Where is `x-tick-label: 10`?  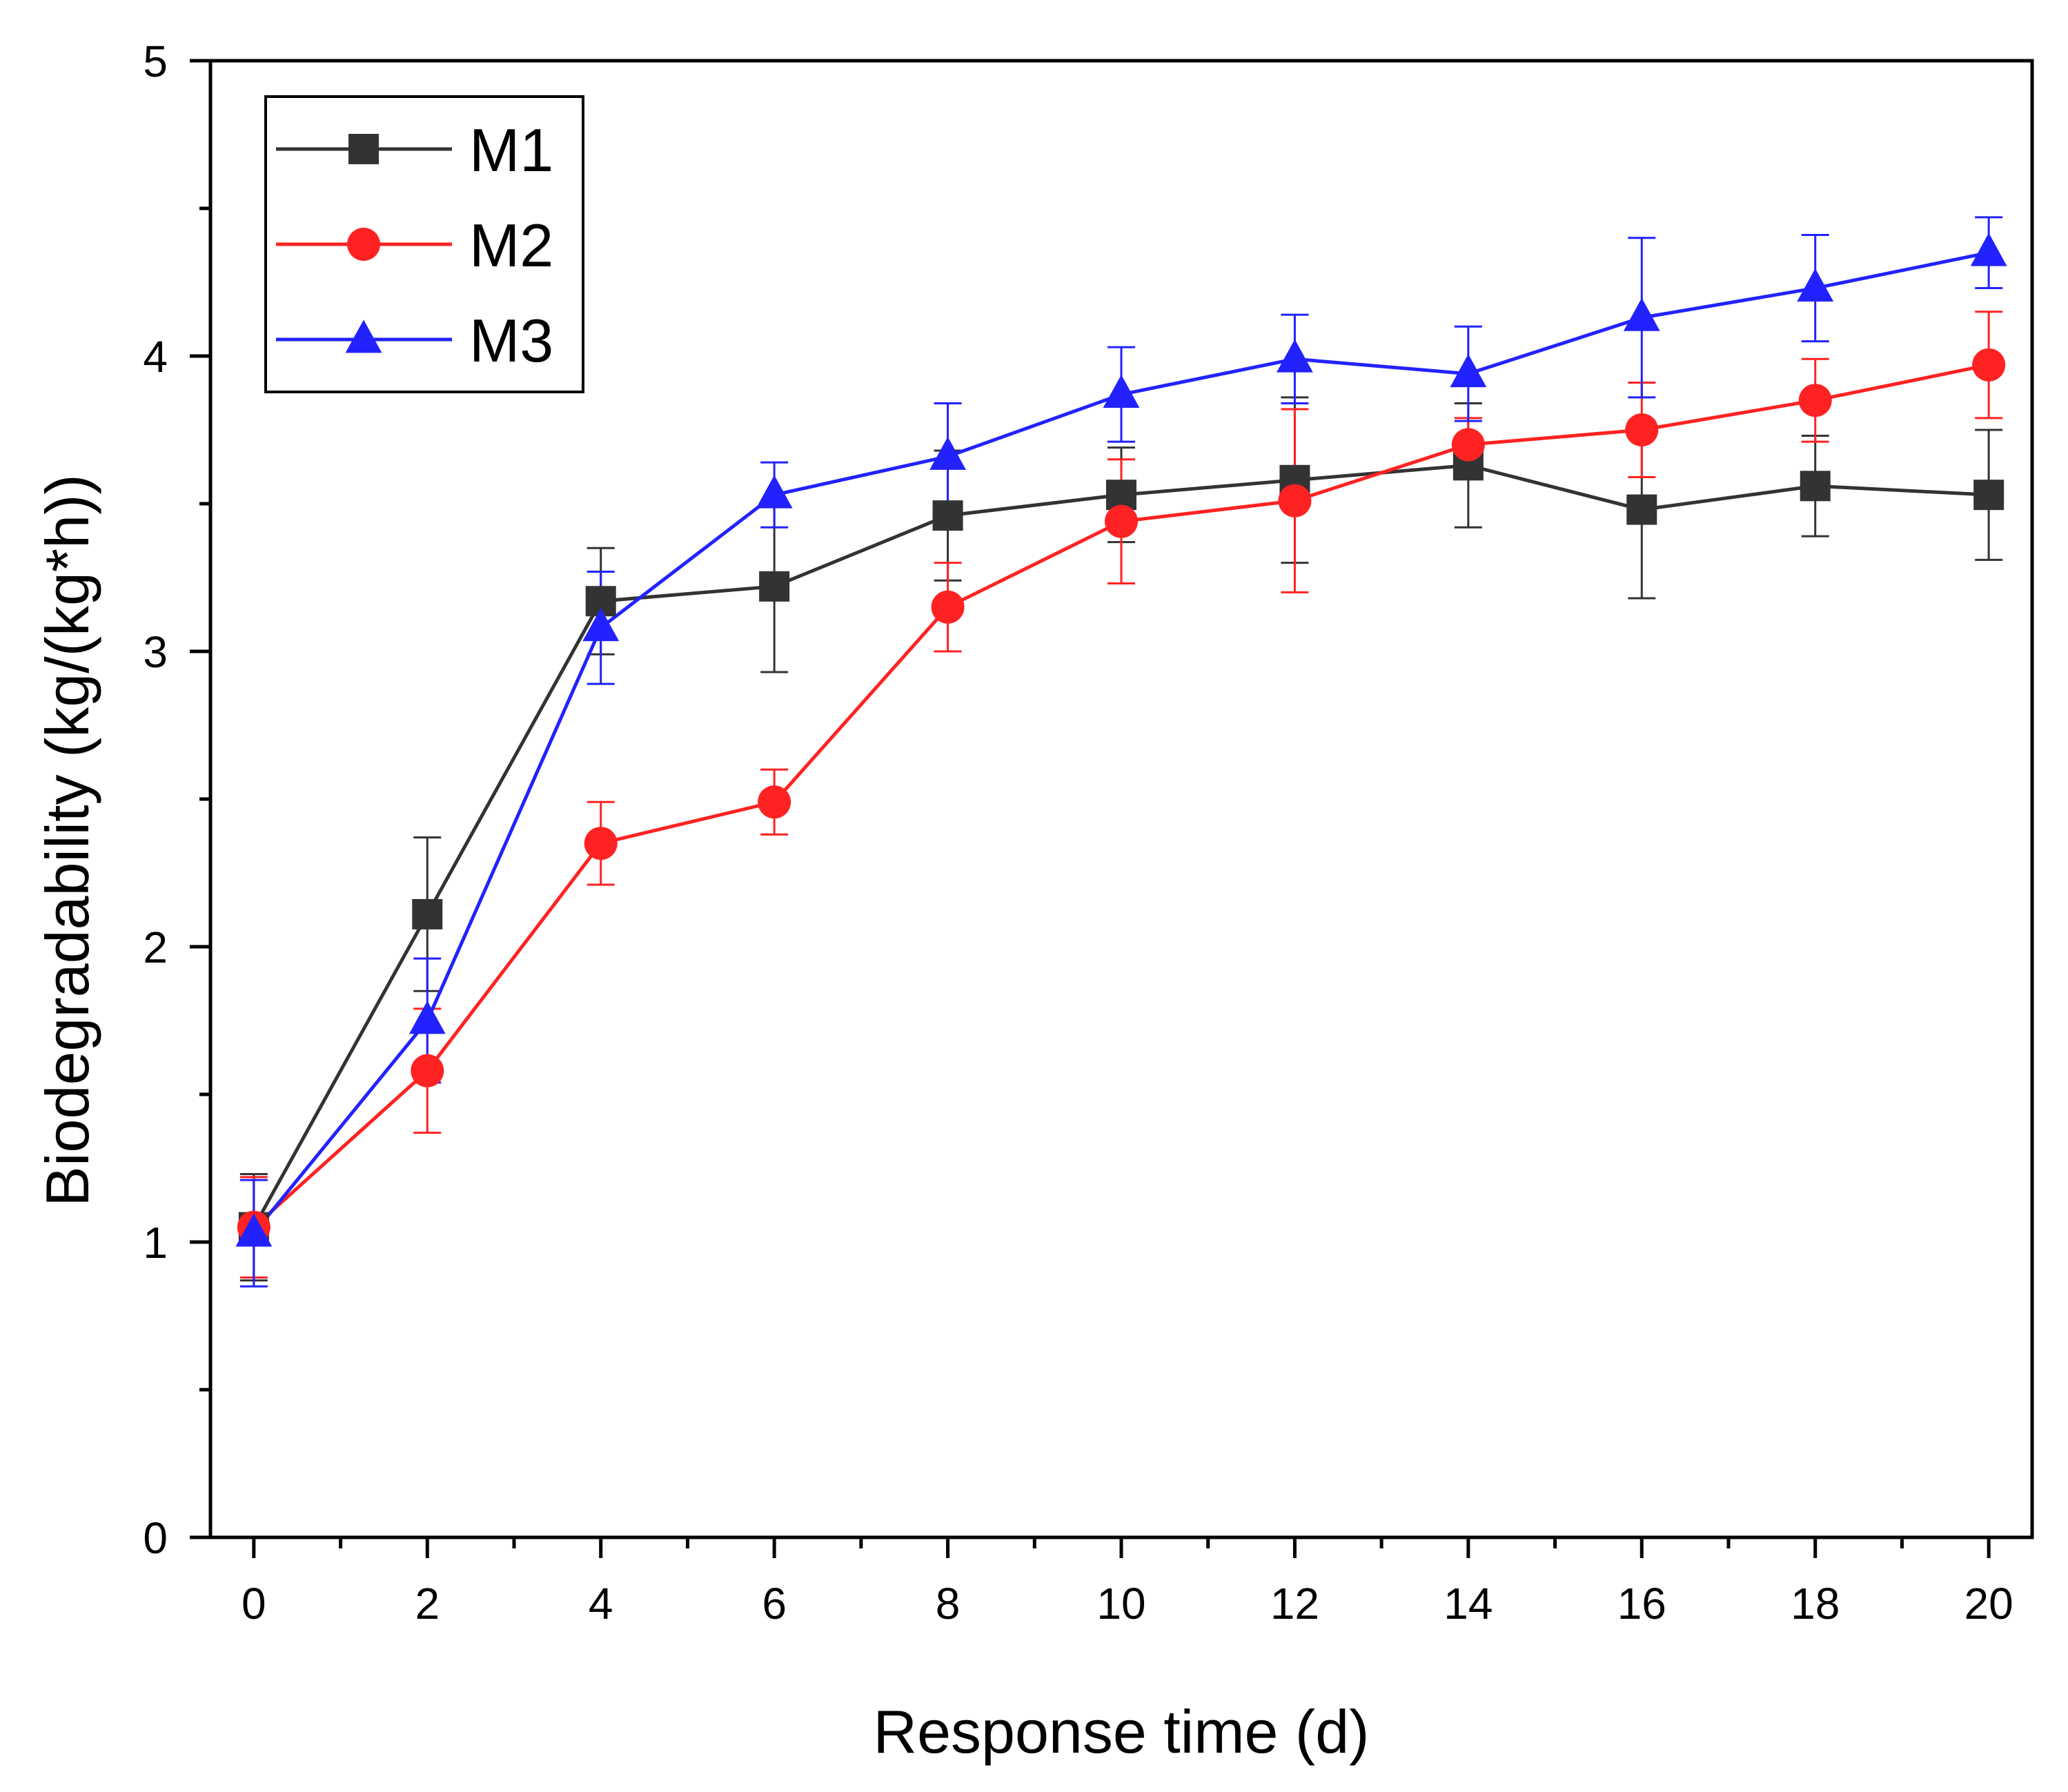 x-tick-label: 10 is located at coordinates (1120, 1603).